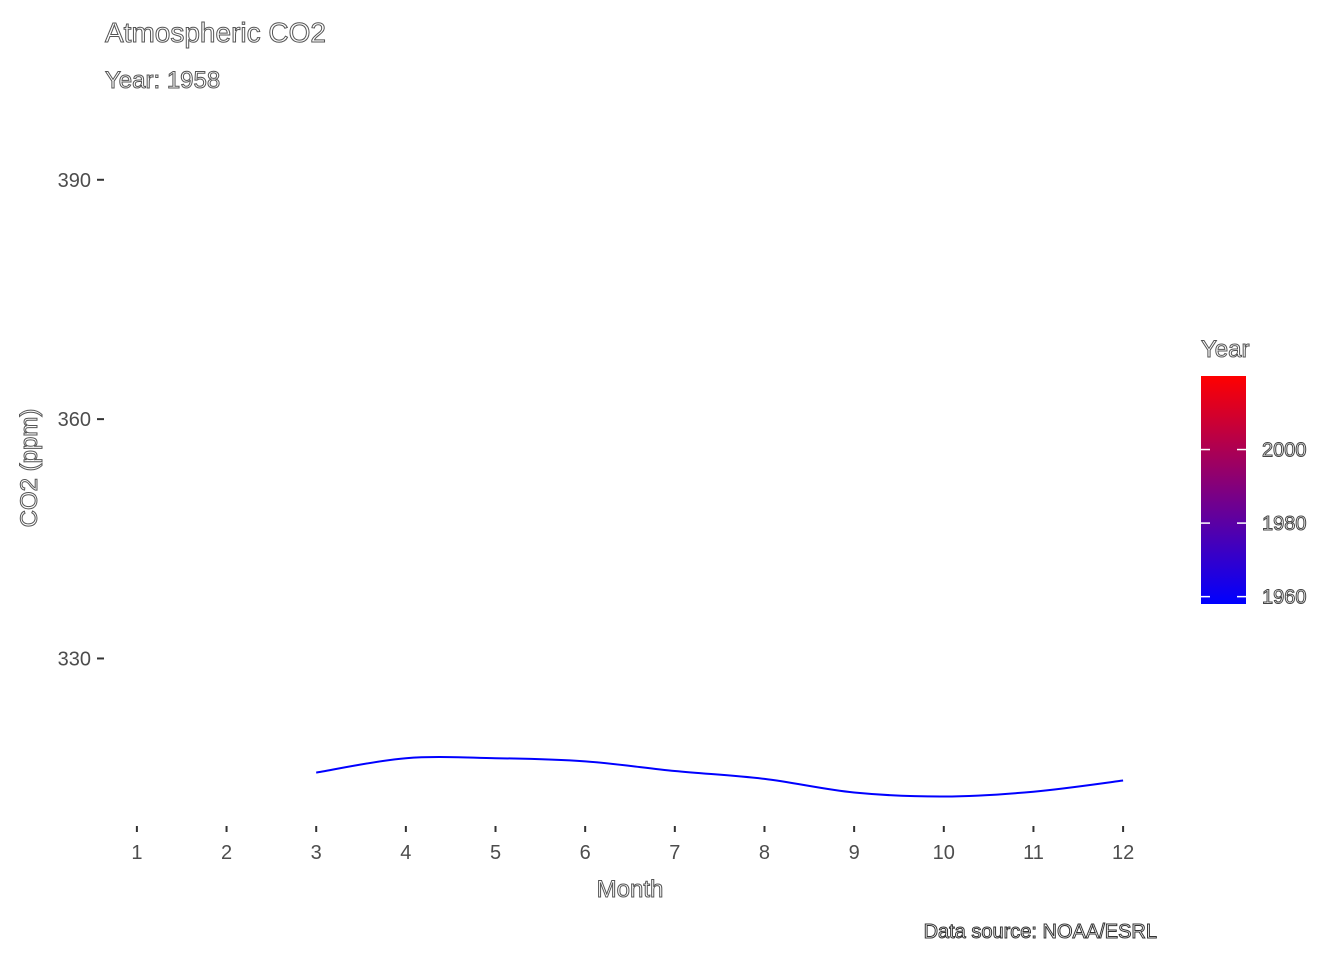  What do you see at coordinates (854, 853) in the screenshot?
I see `x-tick-label: 9` at bounding box center [854, 853].